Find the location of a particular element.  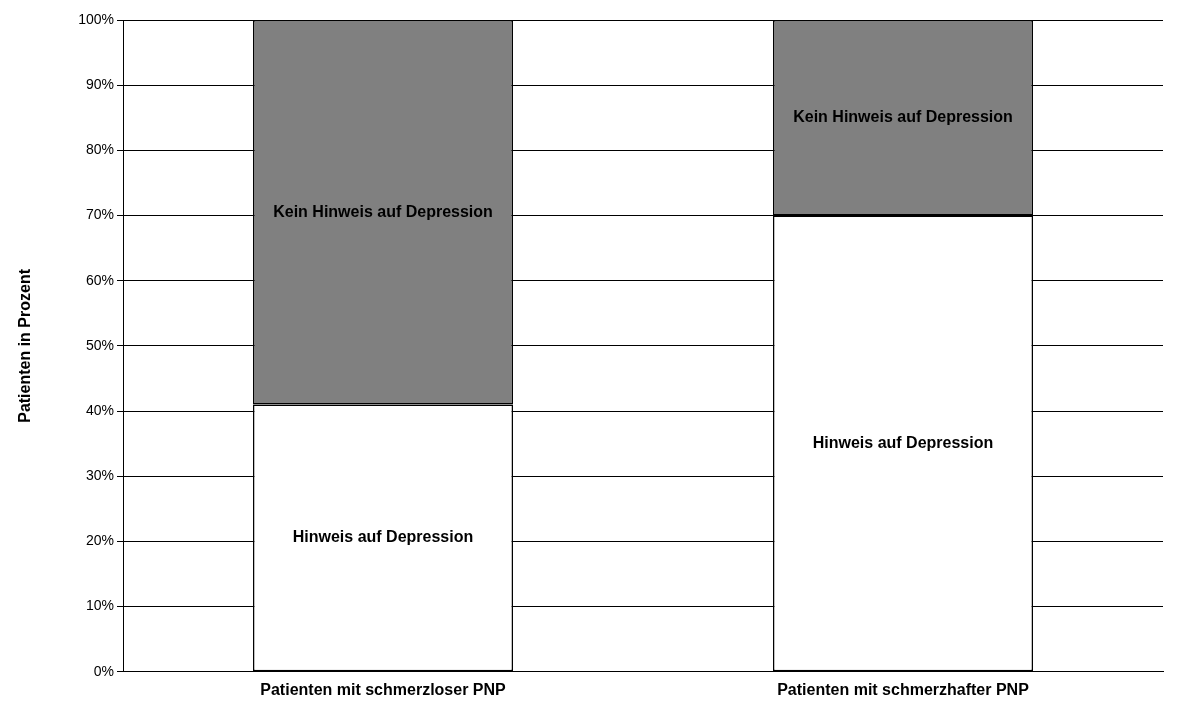

y-tick-label: 20% is located at coordinates (100, 540).